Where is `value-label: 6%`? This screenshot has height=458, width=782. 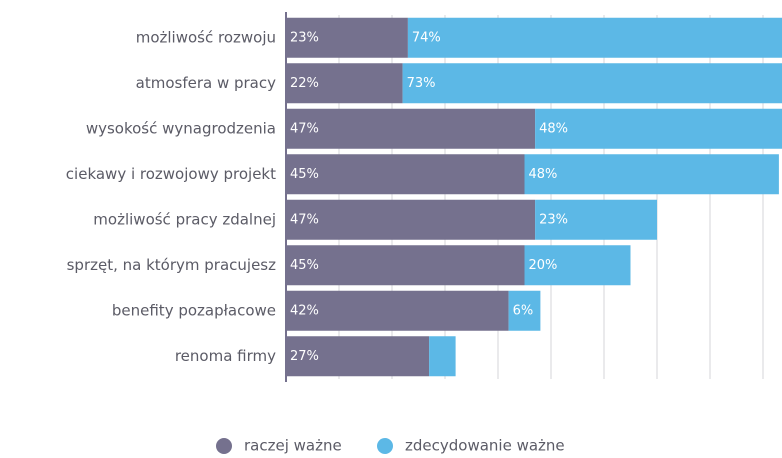
value-label: 6% is located at coordinates (523, 310).